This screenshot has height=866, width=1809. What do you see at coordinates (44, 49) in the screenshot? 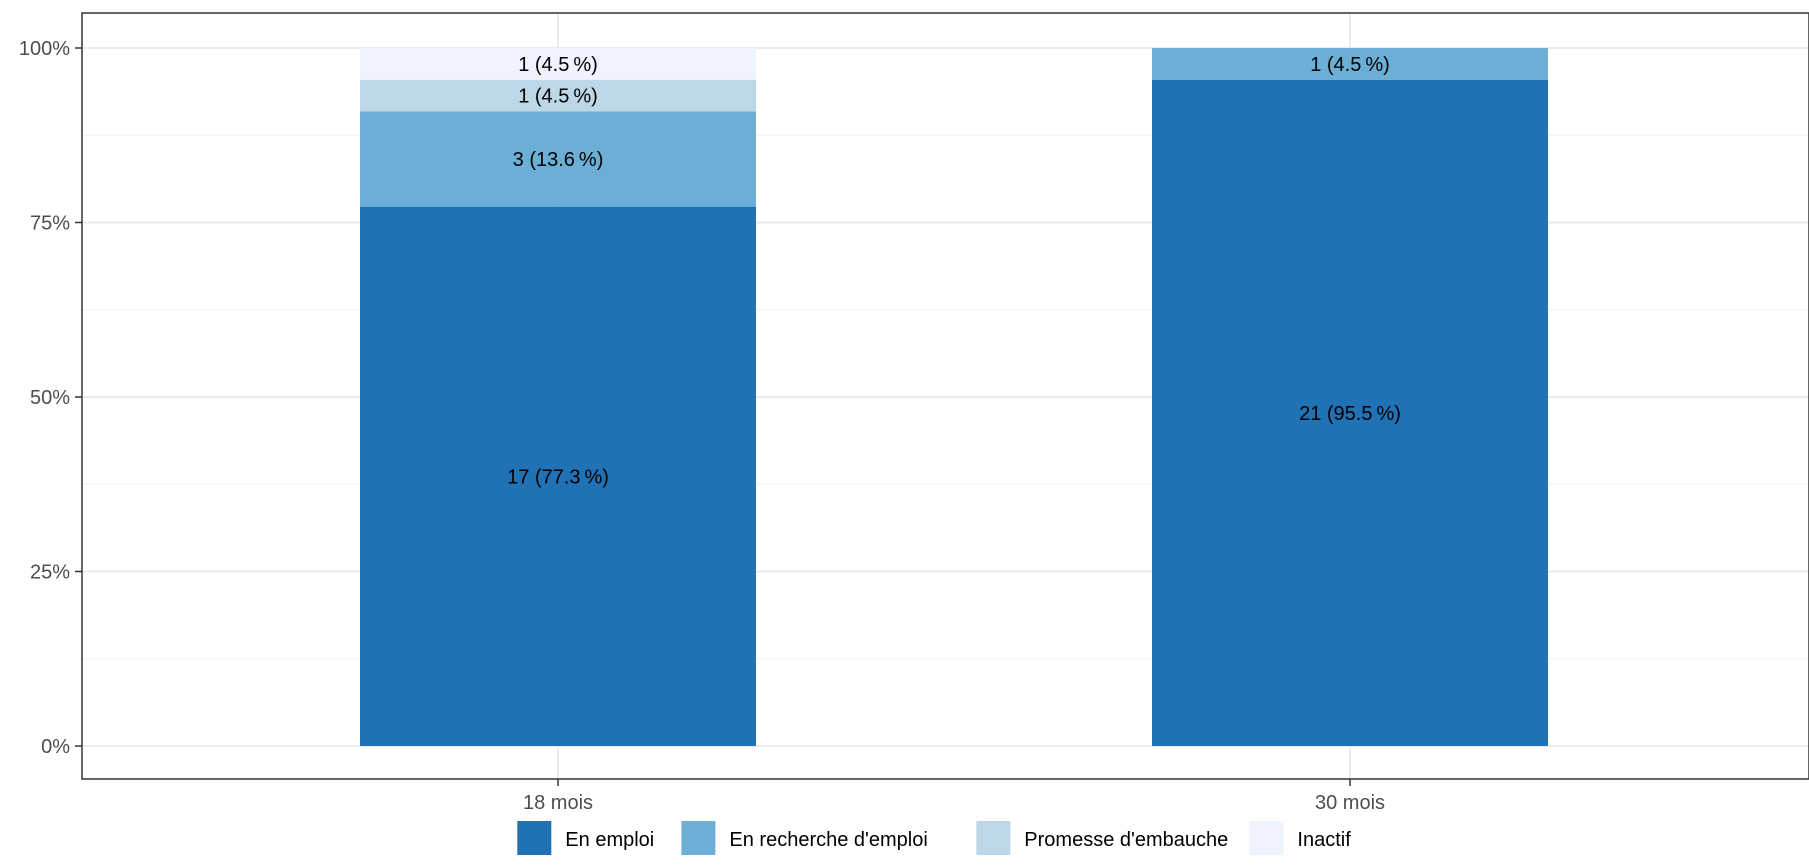
I see `y-tick-label: 100%` at bounding box center [44, 49].